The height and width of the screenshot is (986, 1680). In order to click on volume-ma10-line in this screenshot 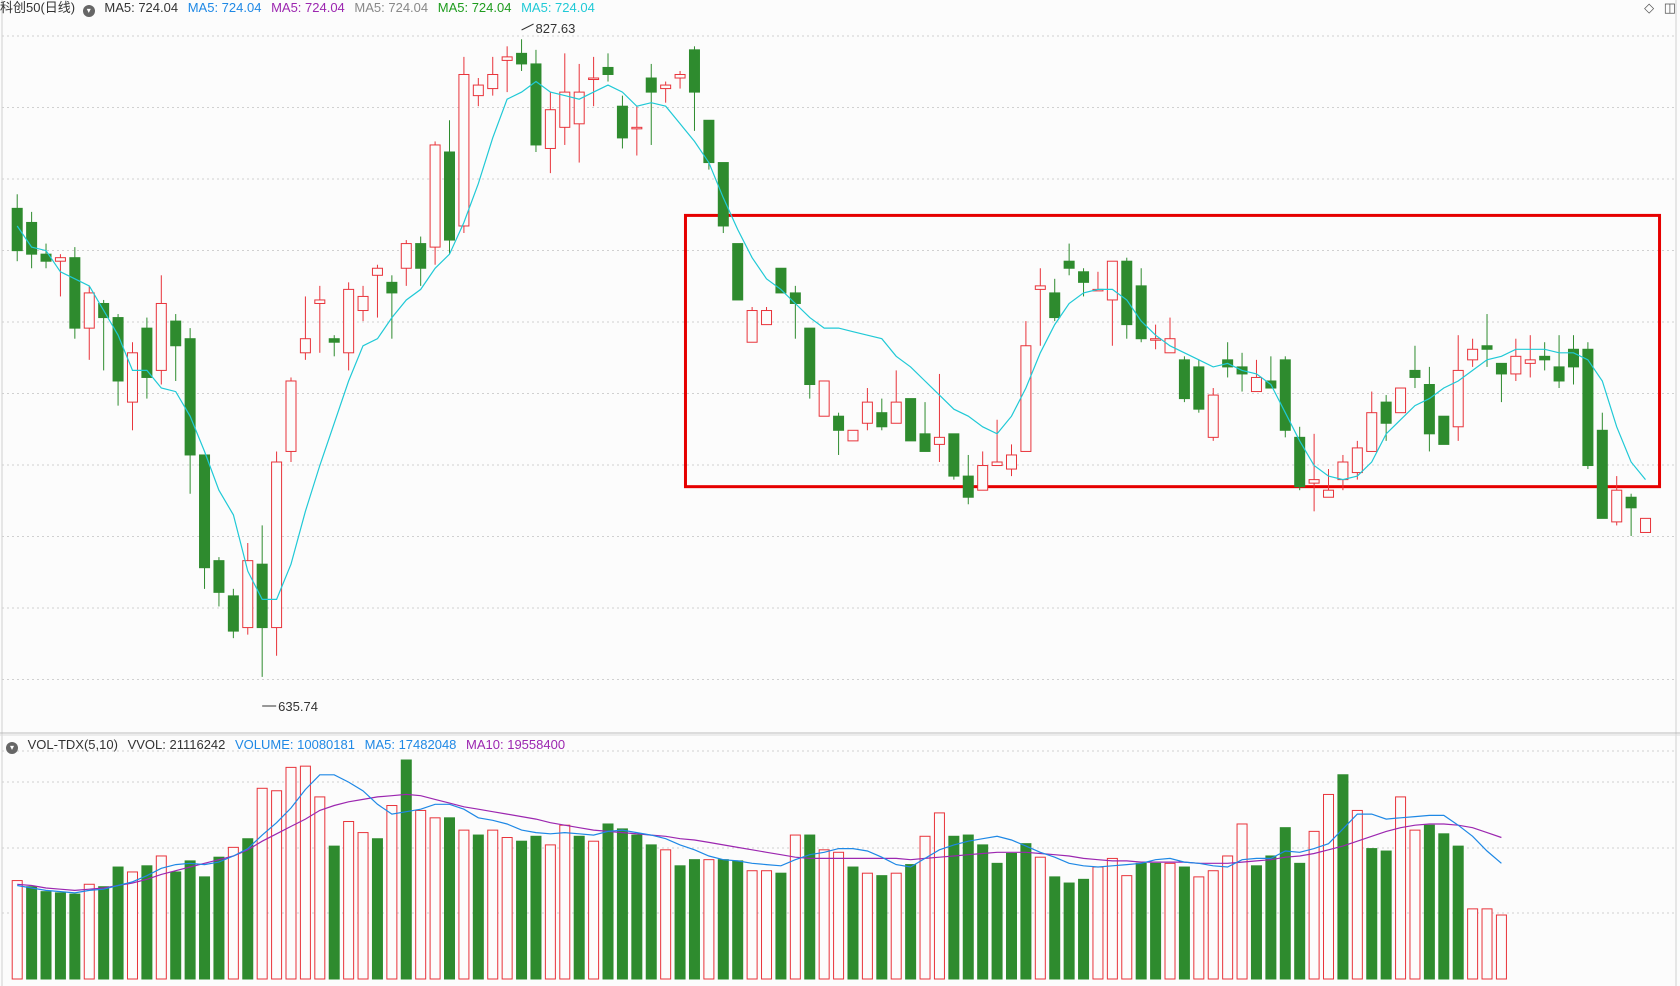, I will do `click(759, 842)`.